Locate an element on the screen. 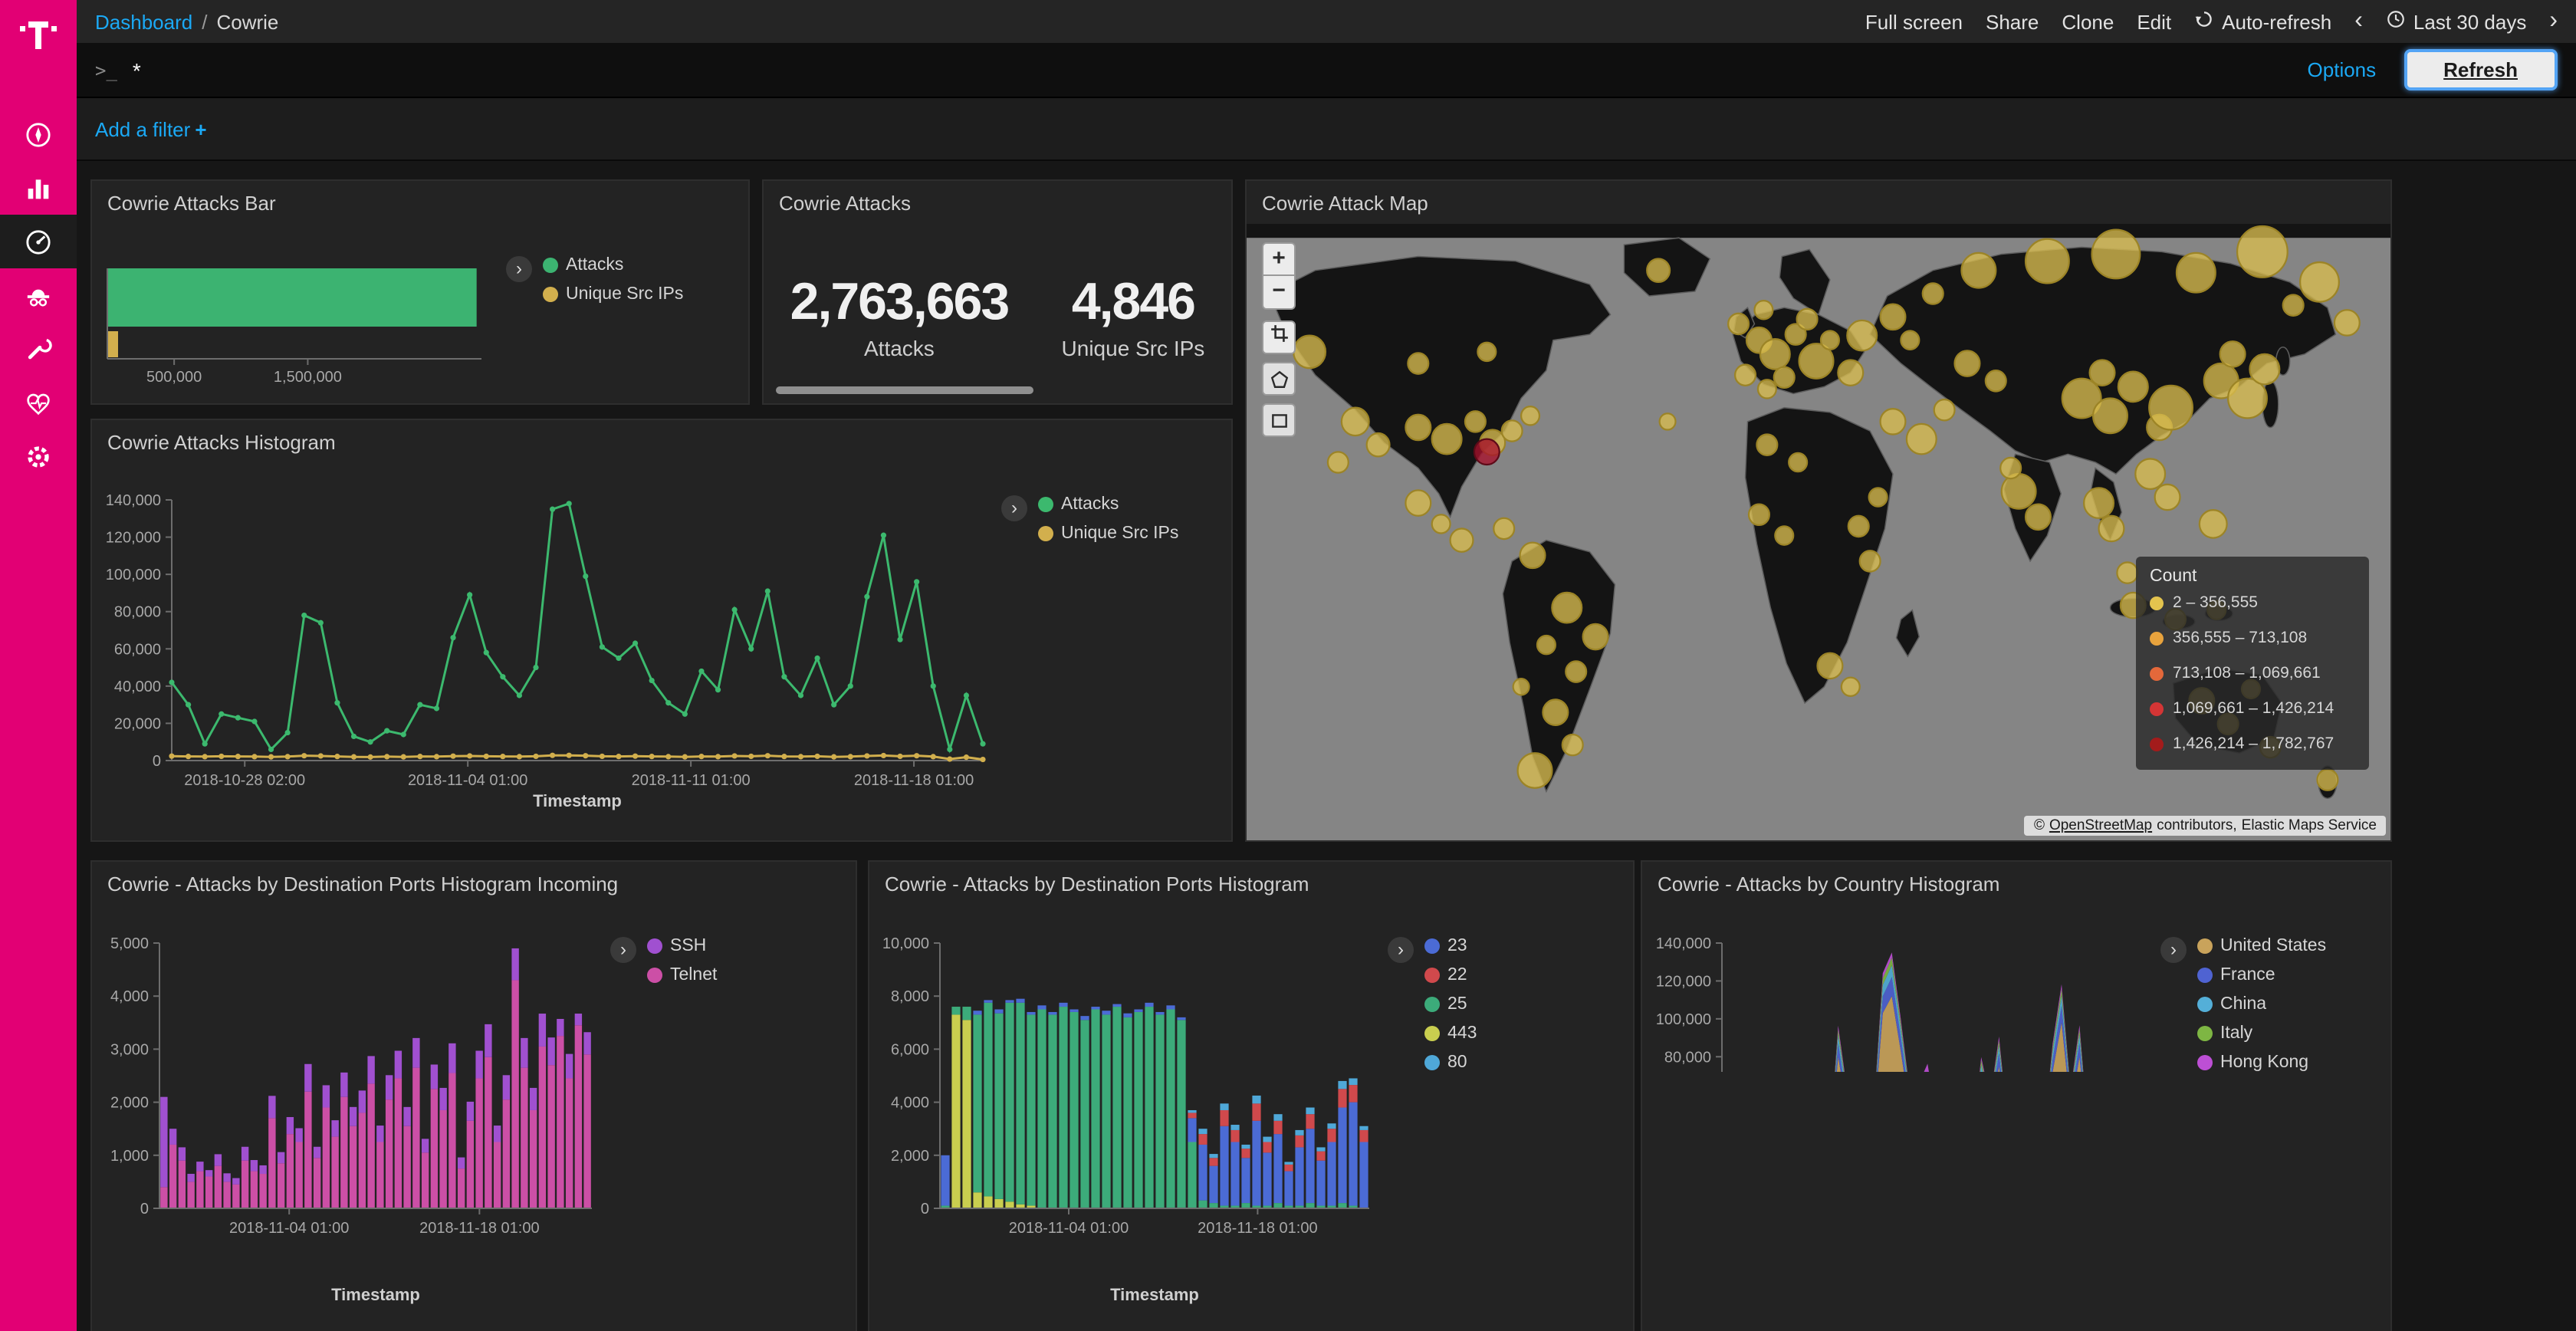  clone-button: Clone is located at coordinates (2088, 21).